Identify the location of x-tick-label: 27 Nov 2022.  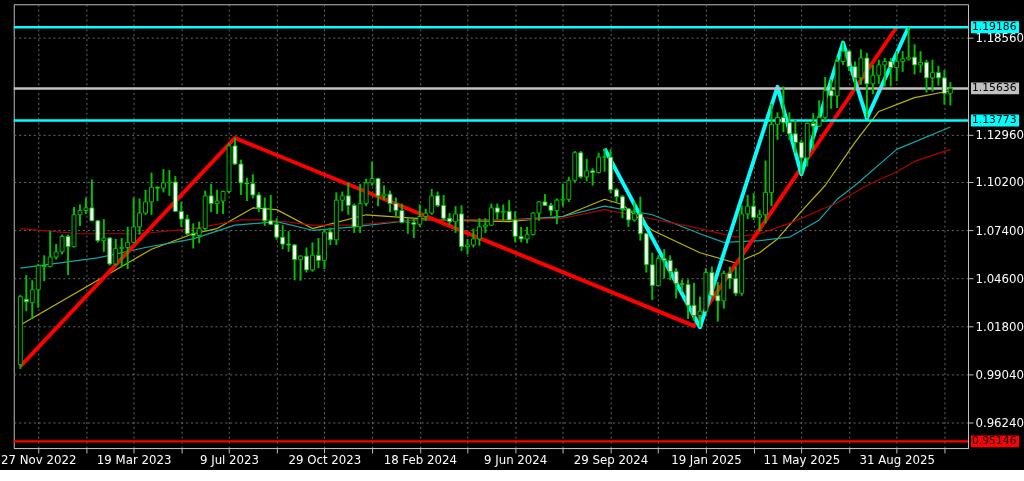
(39, 460).